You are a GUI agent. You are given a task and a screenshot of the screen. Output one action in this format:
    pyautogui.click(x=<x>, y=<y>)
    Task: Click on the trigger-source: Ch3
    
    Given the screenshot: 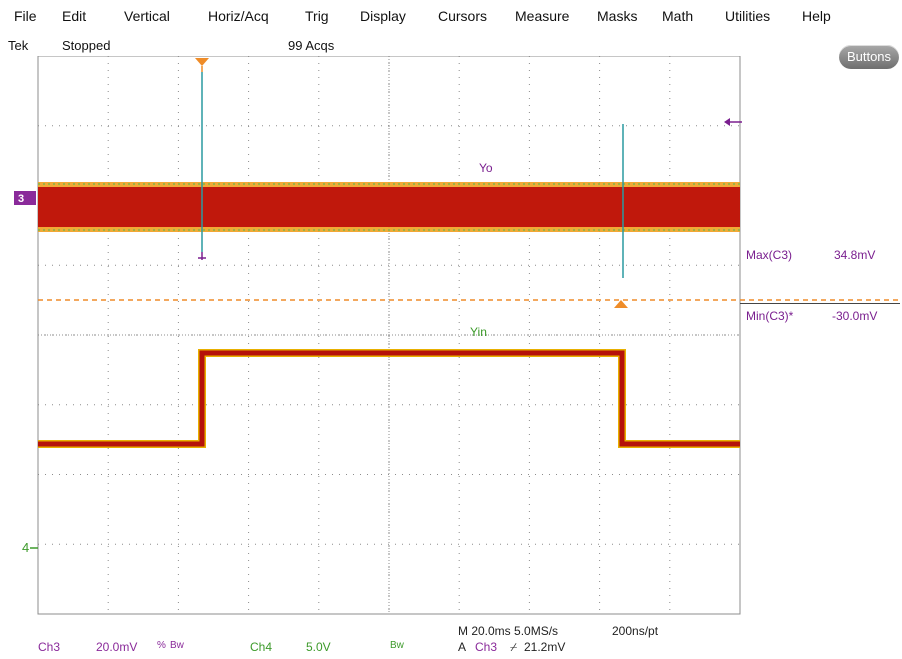 What is the action you would take?
    pyautogui.click(x=486, y=647)
    